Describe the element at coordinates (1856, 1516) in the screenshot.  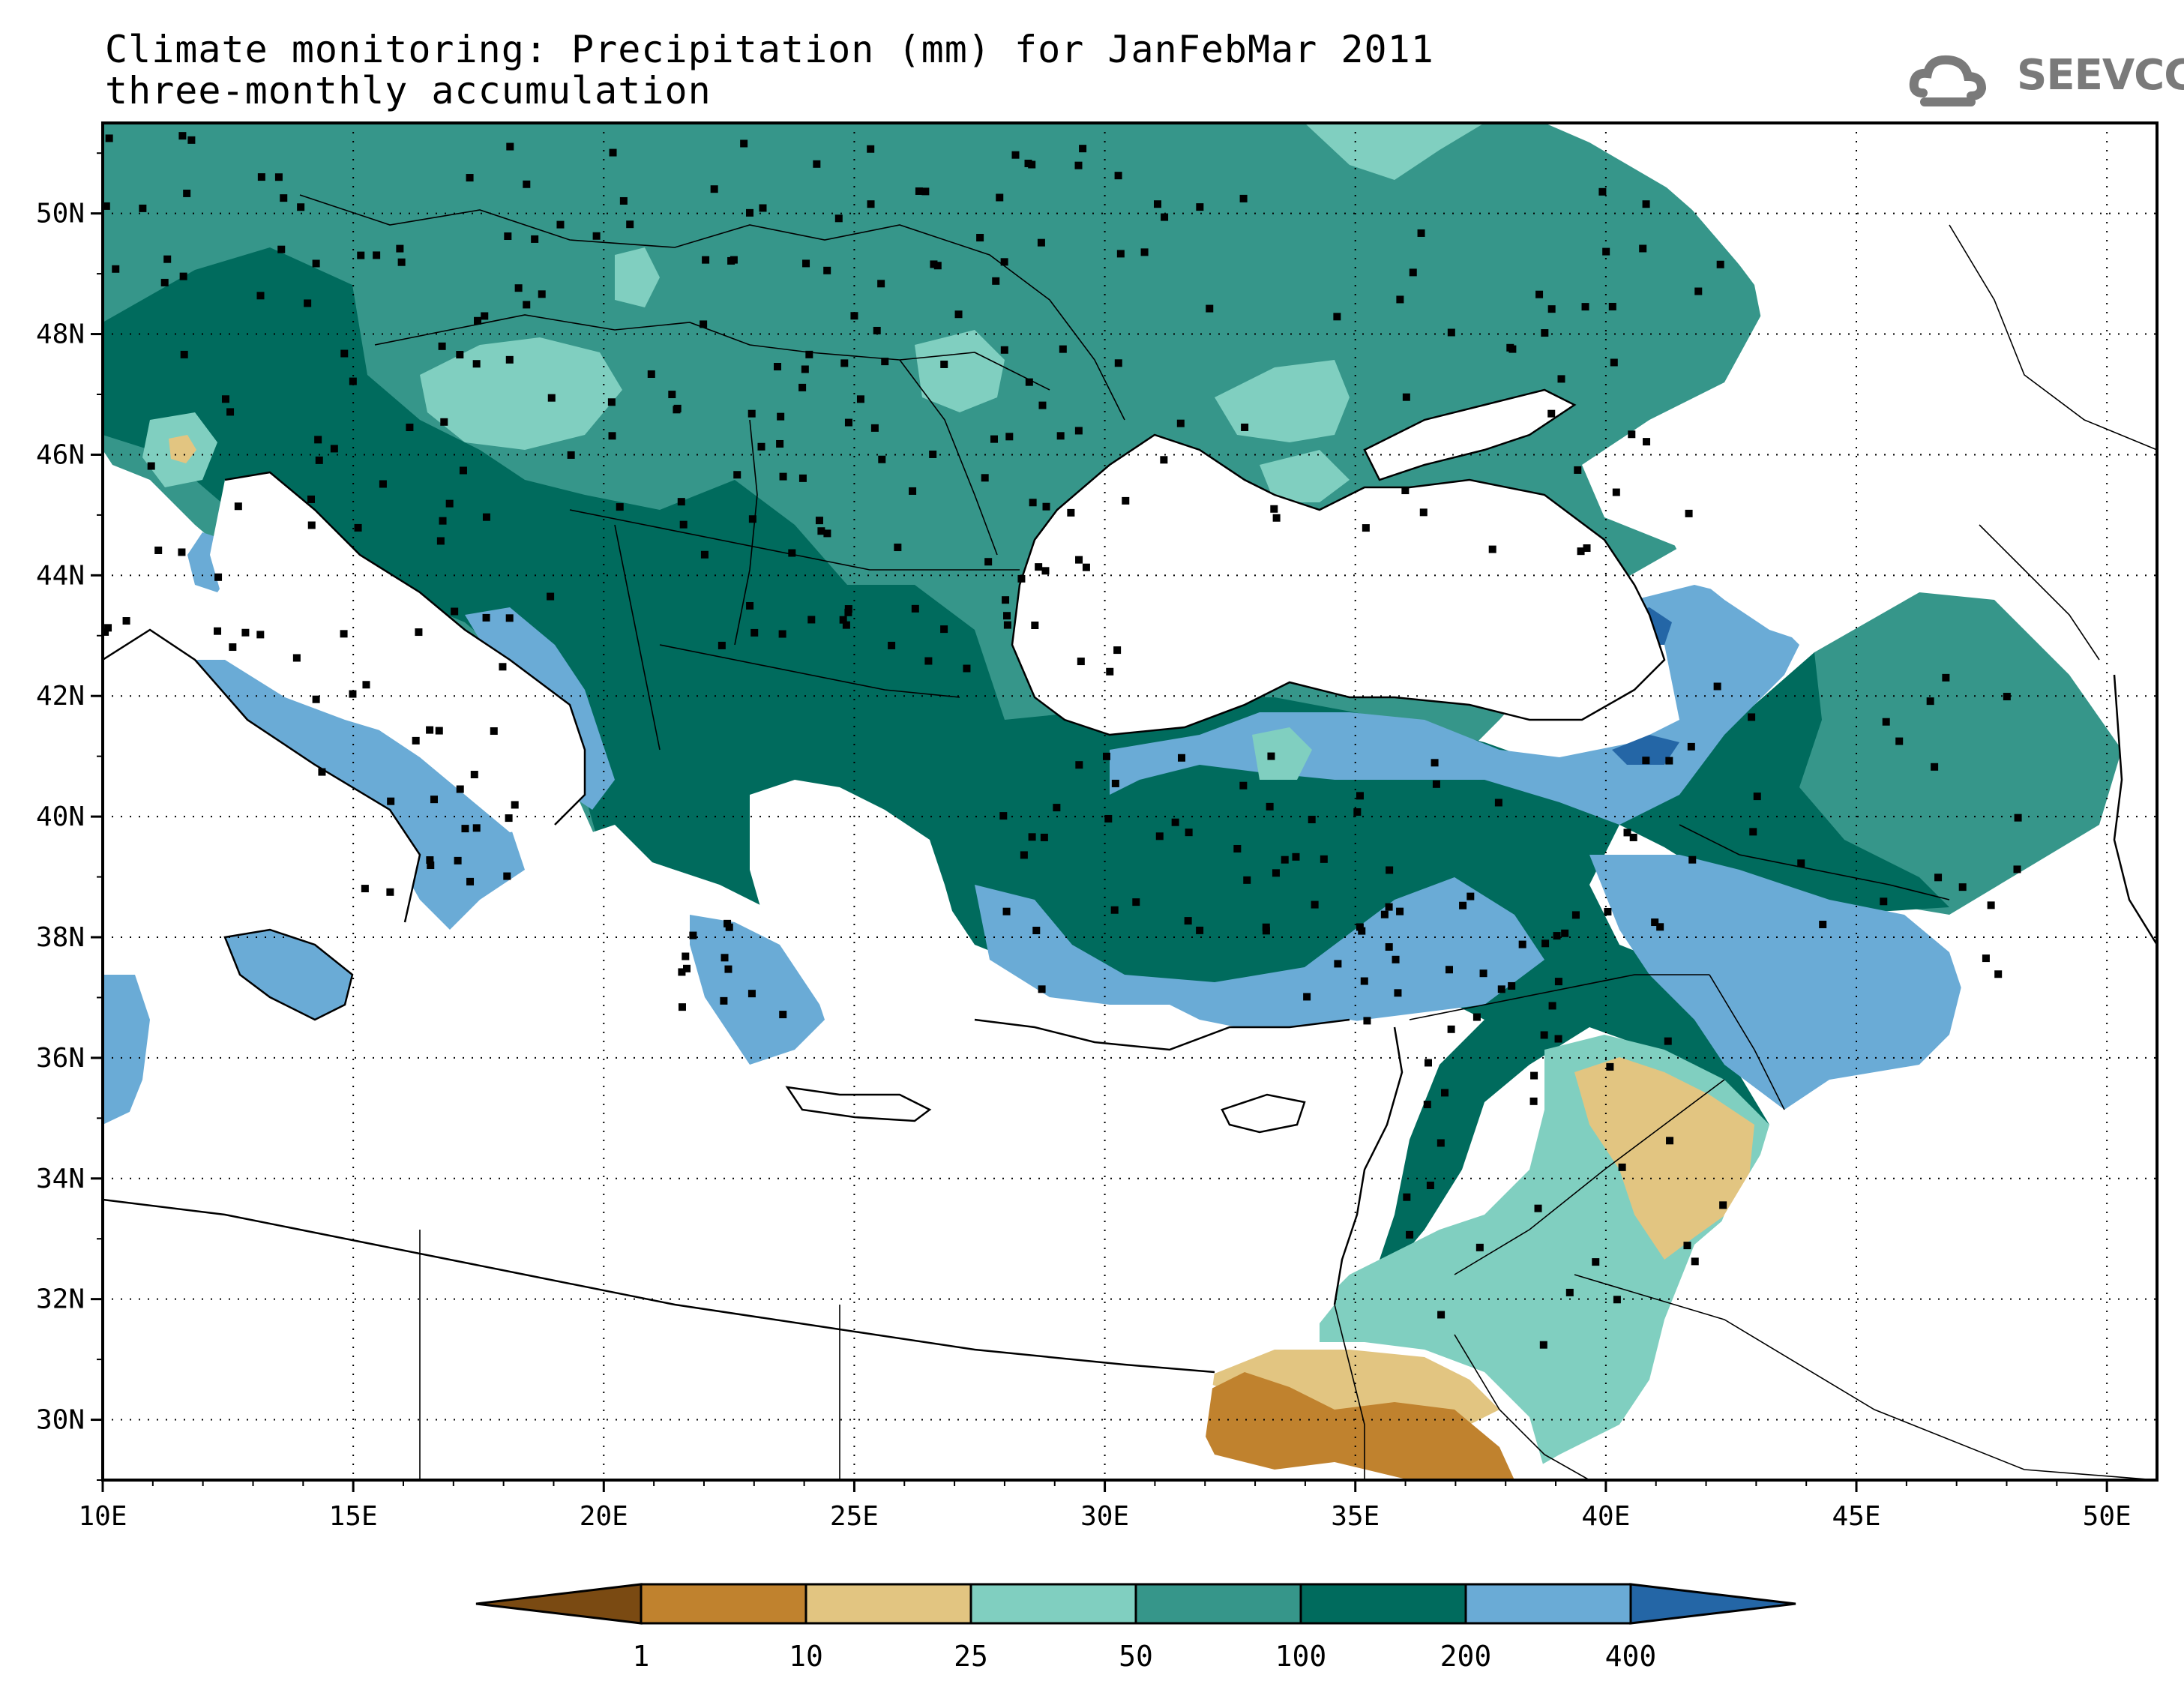
I see `x-tick-label: 45E` at that location.